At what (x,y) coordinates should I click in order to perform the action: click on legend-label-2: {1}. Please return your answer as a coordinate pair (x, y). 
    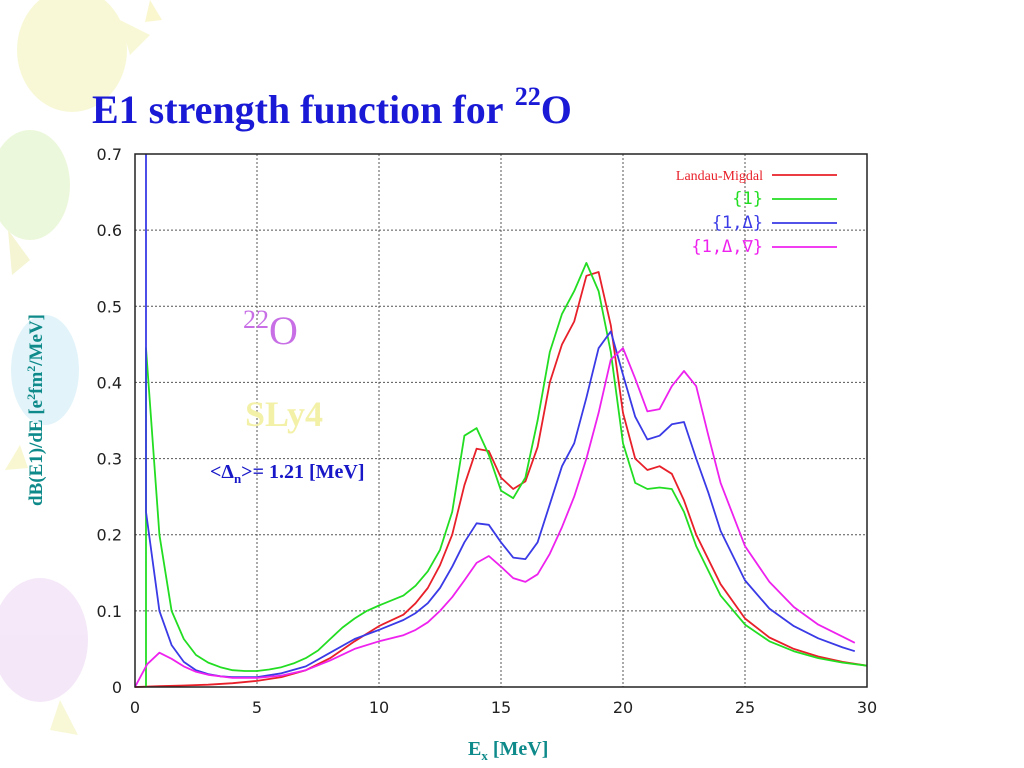
    Looking at the image, I should click on (747, 199).